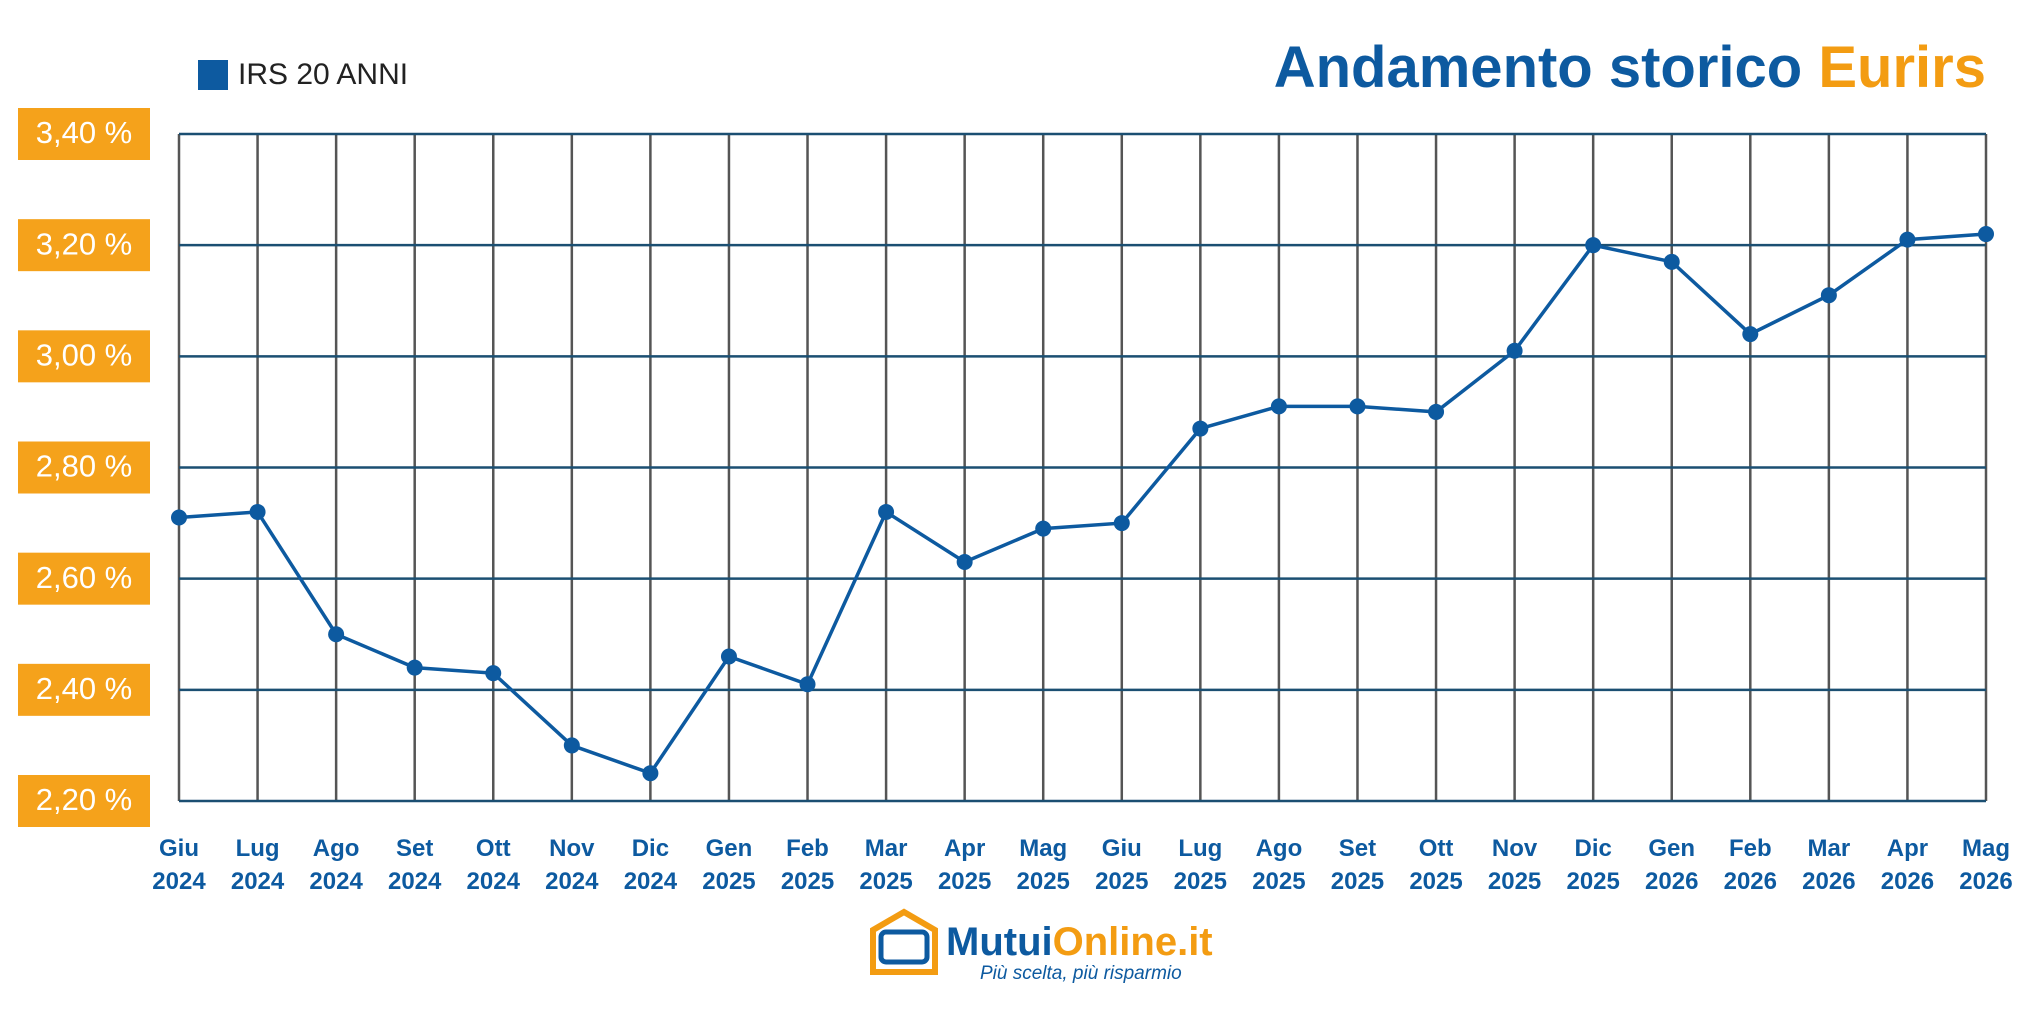 This screenshot has height=1021, width=2042. Describe the element at coordinates (336, 865) in the screenshot. I see `x-tick-label: Ago 2024` at that location.